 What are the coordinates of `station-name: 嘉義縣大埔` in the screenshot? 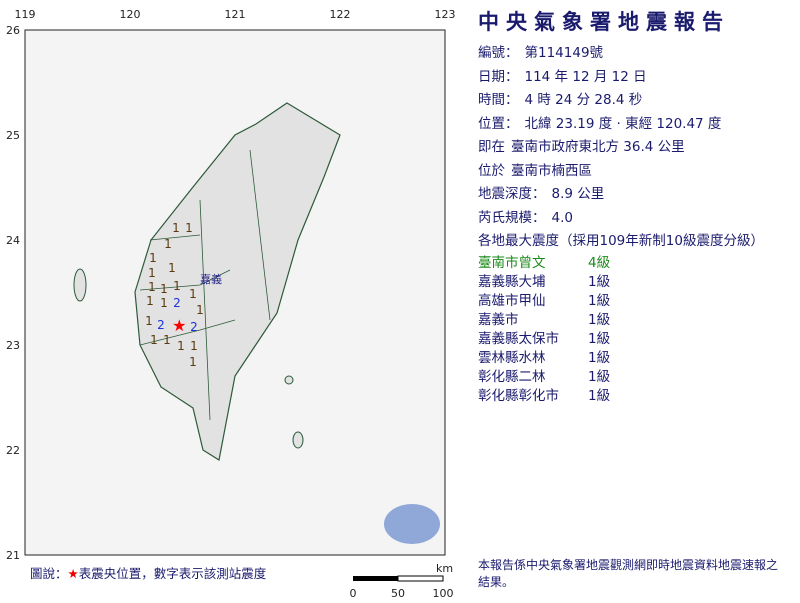 It's located at (512, 281).